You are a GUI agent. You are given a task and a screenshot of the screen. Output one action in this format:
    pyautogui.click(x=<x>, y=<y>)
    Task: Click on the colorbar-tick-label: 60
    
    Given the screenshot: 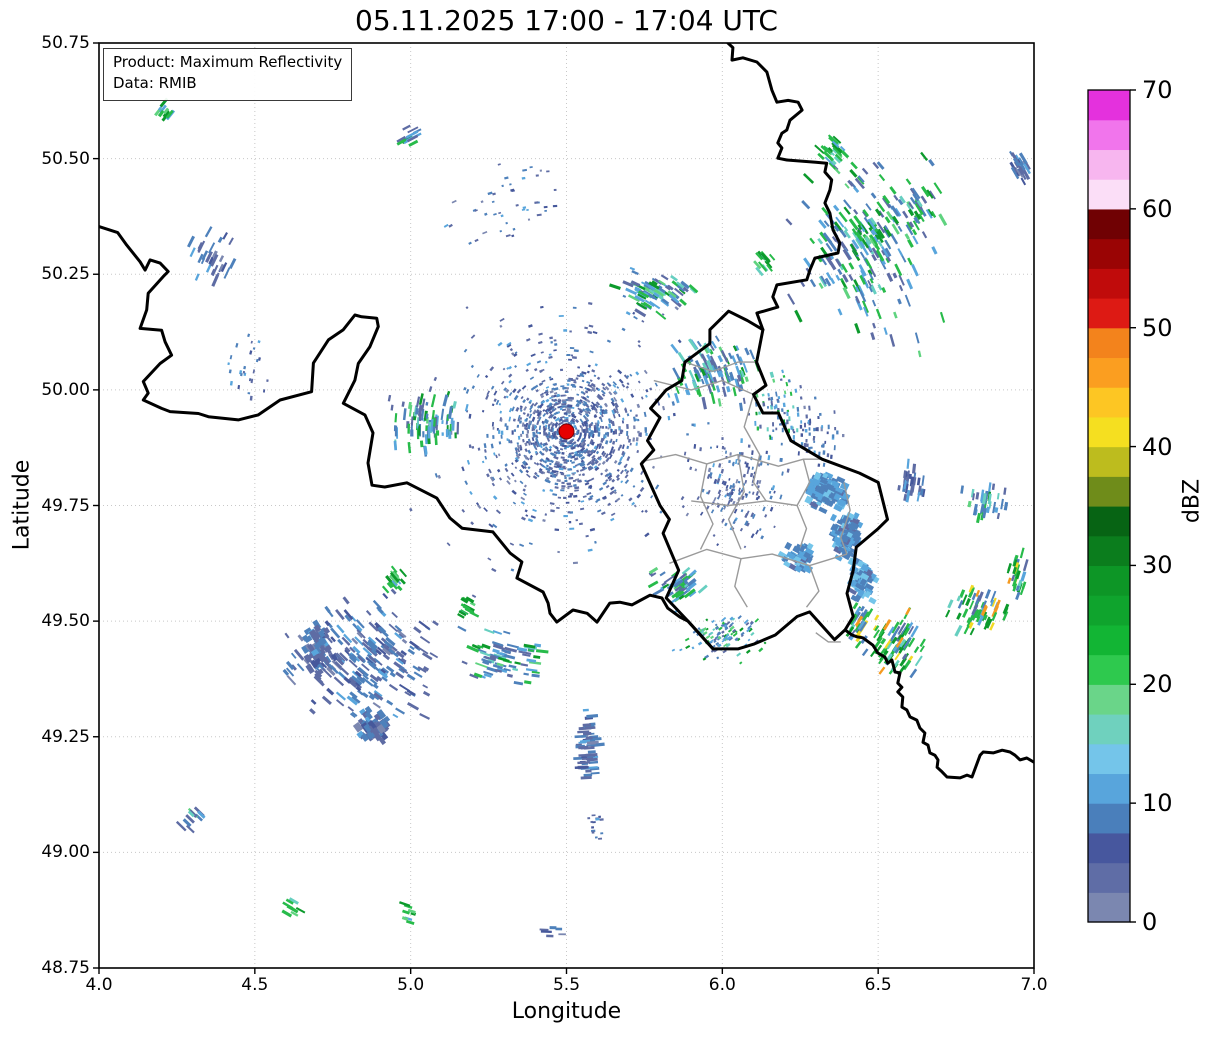 What is the action you would take?
    pyautogui.click(x=1157, y=208)
    